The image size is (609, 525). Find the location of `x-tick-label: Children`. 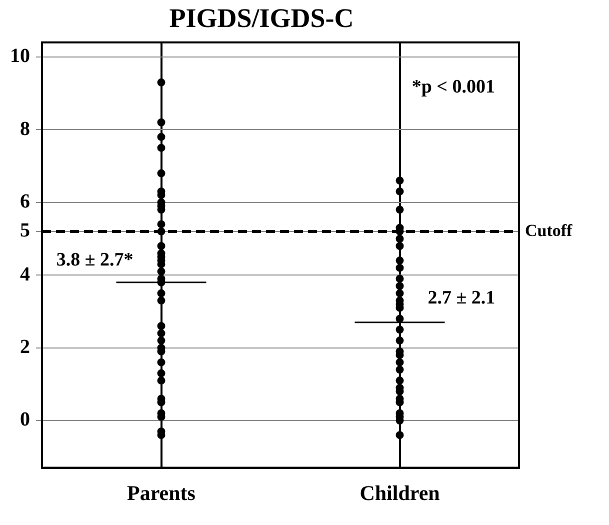

x-tick-label: Children is located at coordinates (400, 492).